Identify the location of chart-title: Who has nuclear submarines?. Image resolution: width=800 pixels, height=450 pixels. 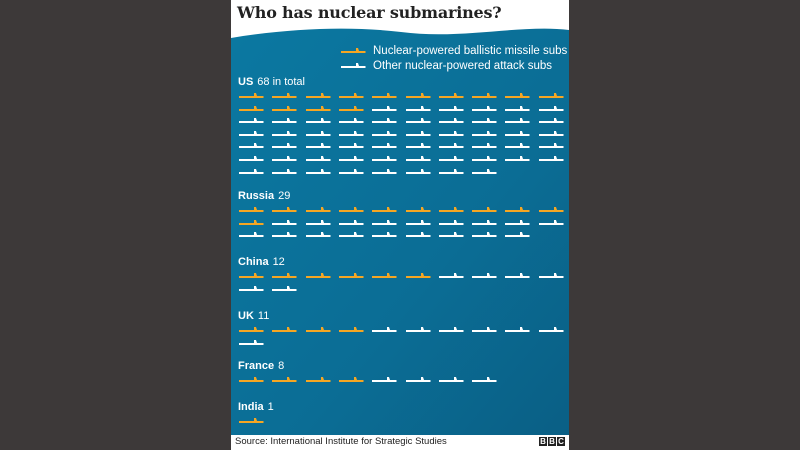
(369, 12).